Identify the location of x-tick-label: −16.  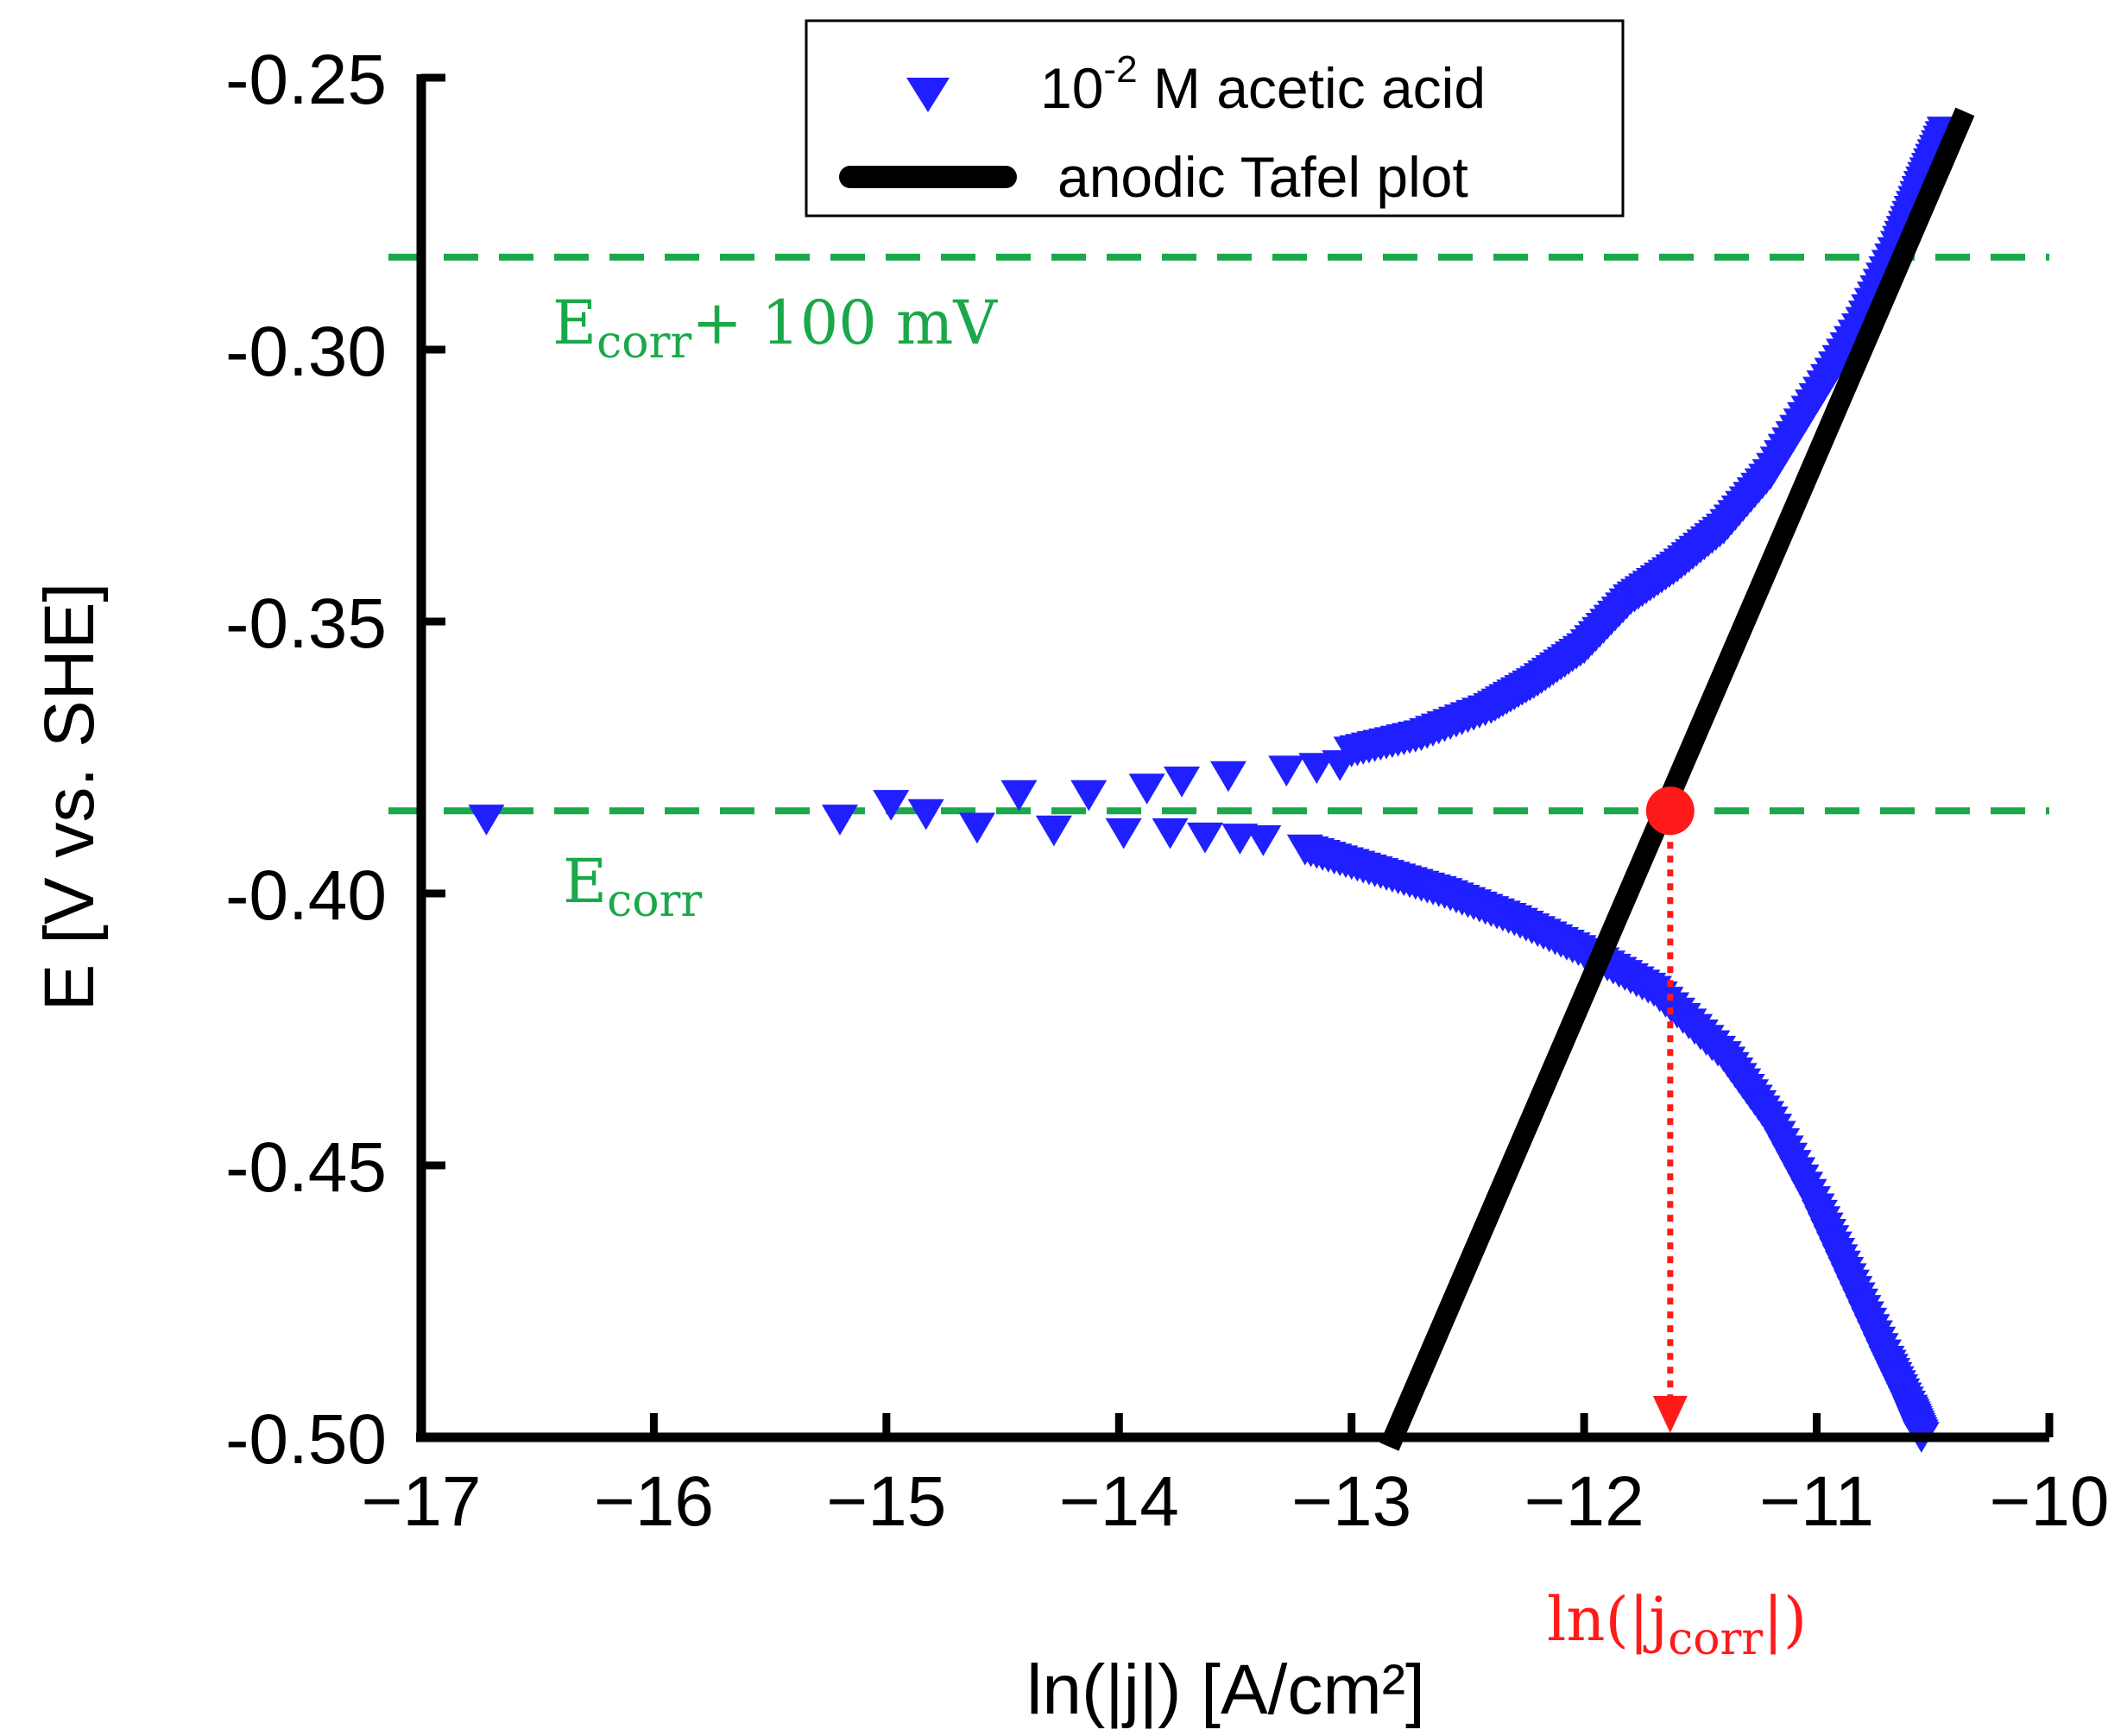
(654, 1501).